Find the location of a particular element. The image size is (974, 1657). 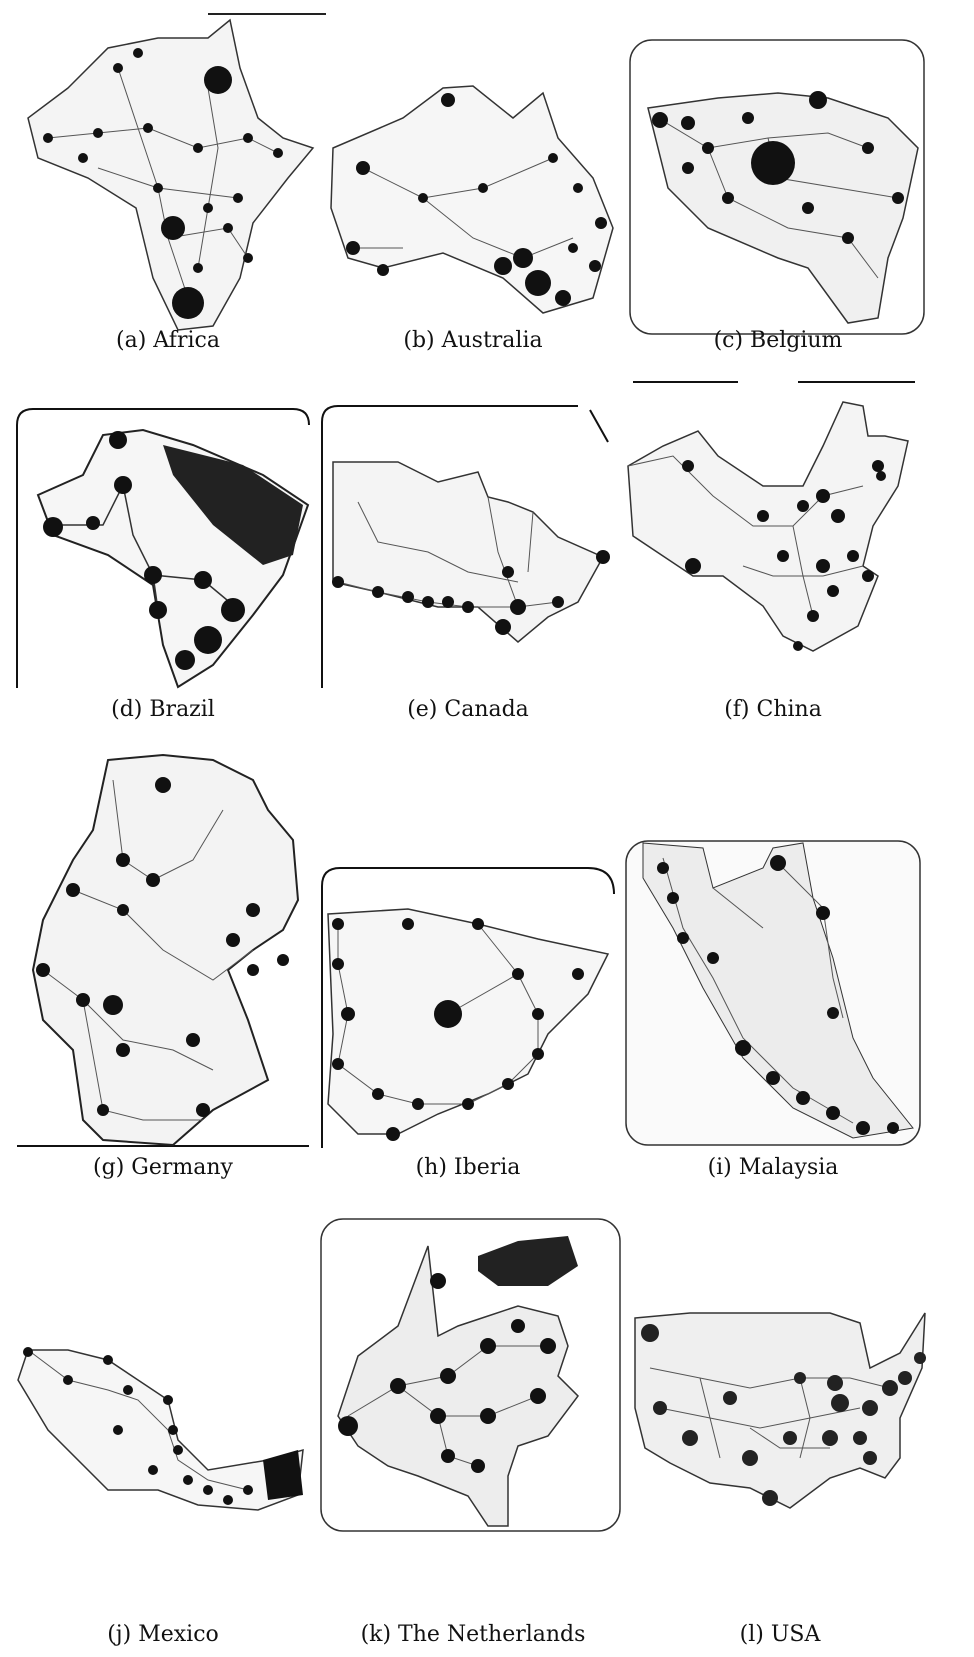

map-image-malaysia is located at coordinates (773, 993).